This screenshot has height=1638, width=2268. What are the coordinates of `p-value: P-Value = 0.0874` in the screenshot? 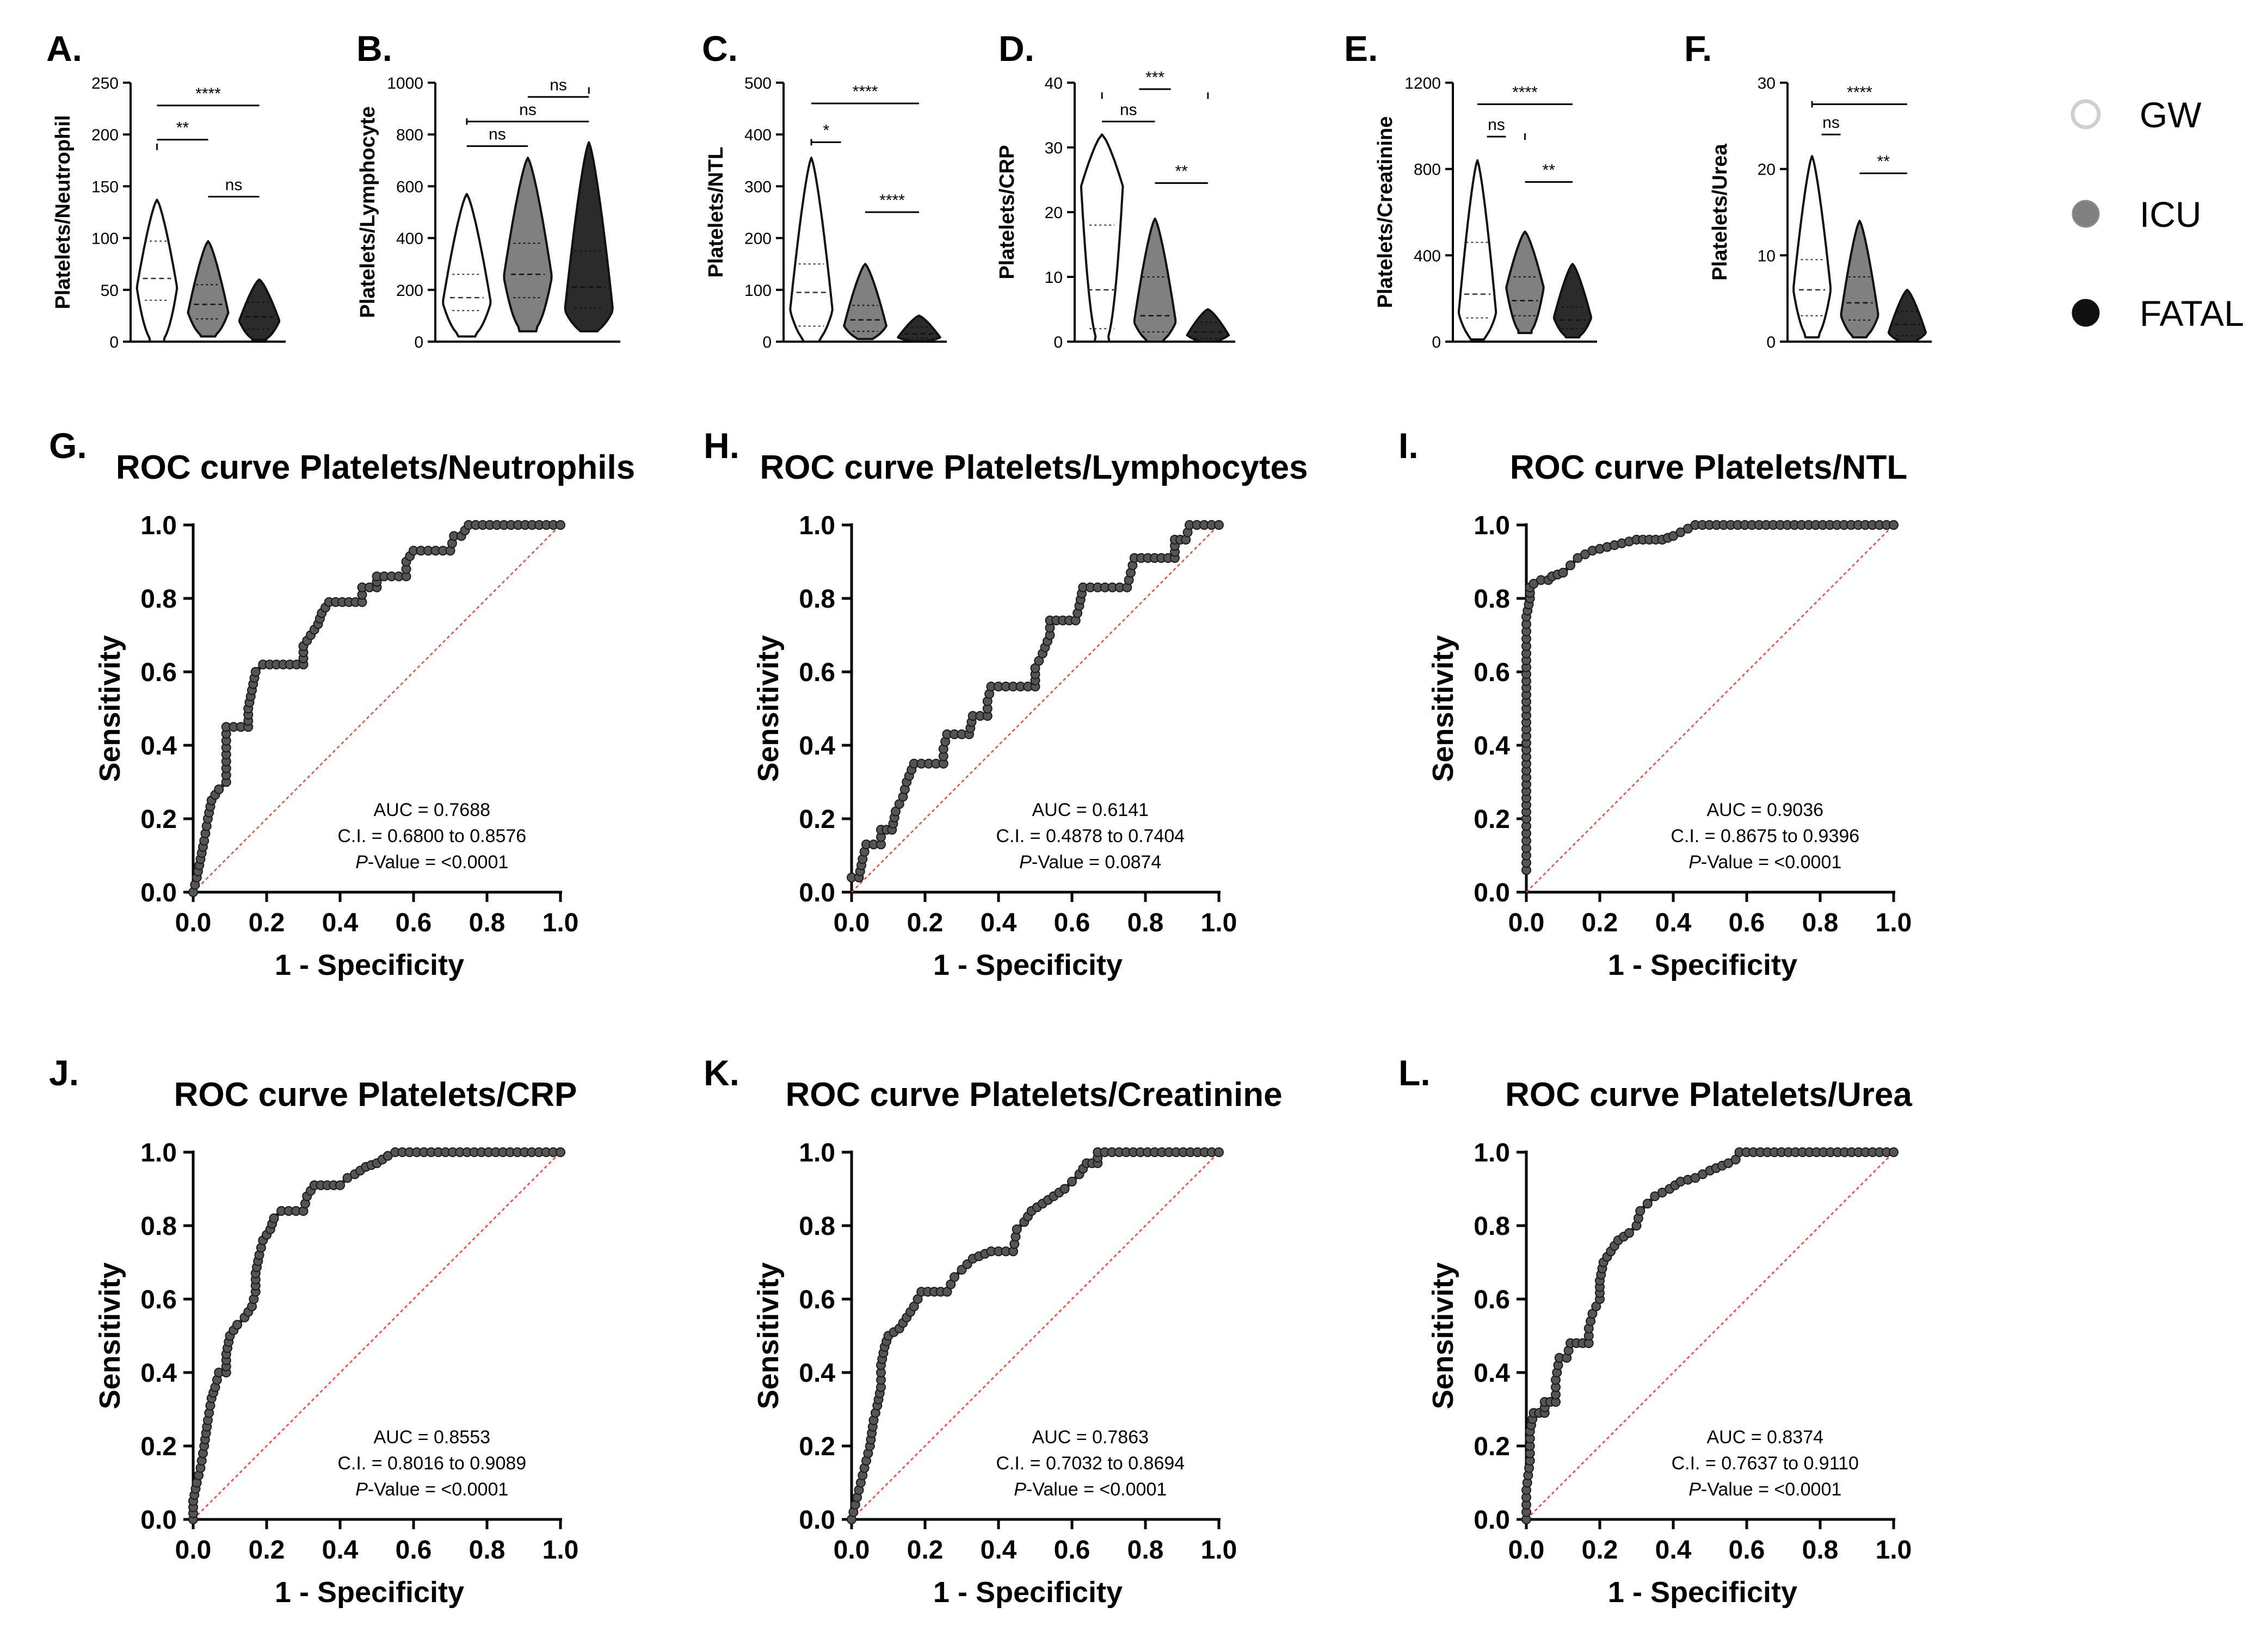 It's located at (1090, 862).